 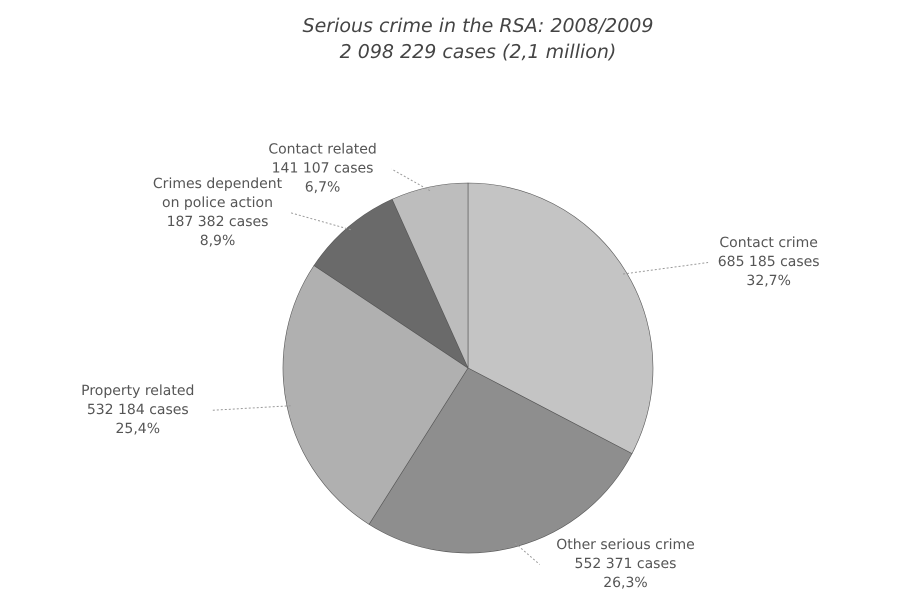 What do you see at coordinates (625, 574) in the screenshot?
I see `data-label: 552 371 cases 26,3%` at bounding box center [625, 574].